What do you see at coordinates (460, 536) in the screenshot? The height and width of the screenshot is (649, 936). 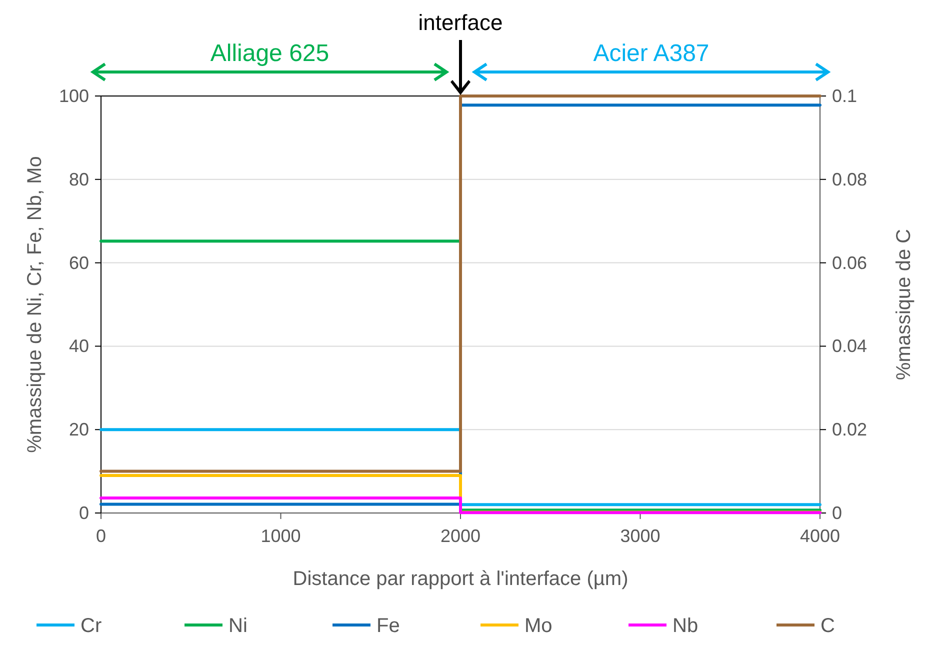 I see `x-tick-label: 2000` at bounding box center [460, 536].